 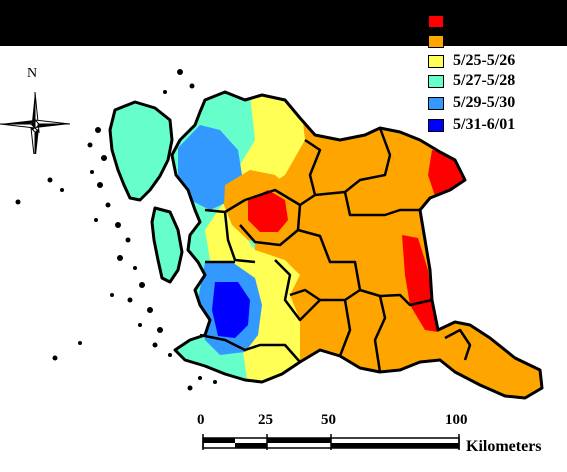 I want to click on legend-item: 5/25-5/26, so click(x=471, y=61).